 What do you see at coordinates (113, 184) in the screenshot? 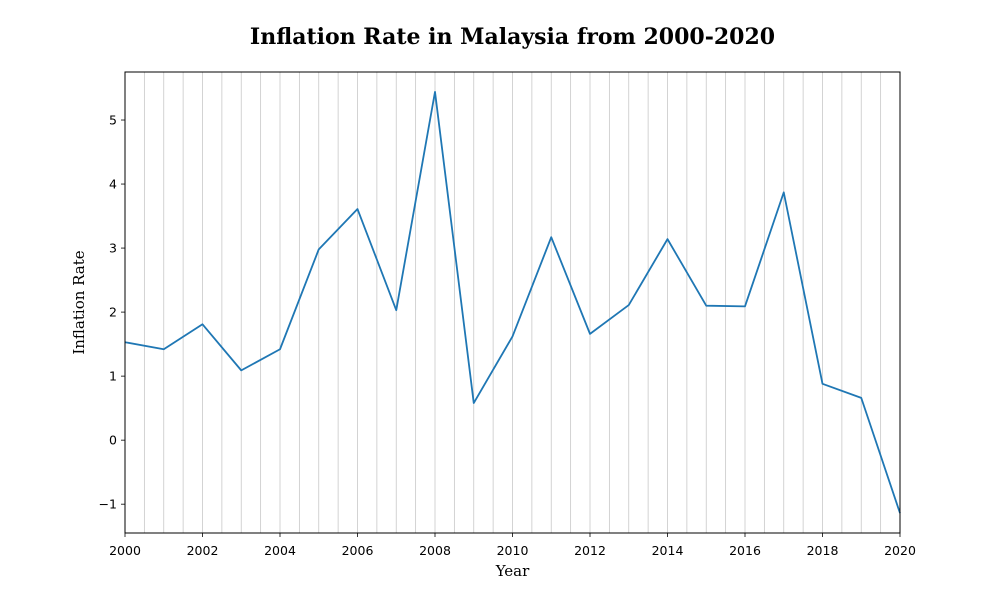
I see `y-tick-label: 4` at bounding box center [113, 184].